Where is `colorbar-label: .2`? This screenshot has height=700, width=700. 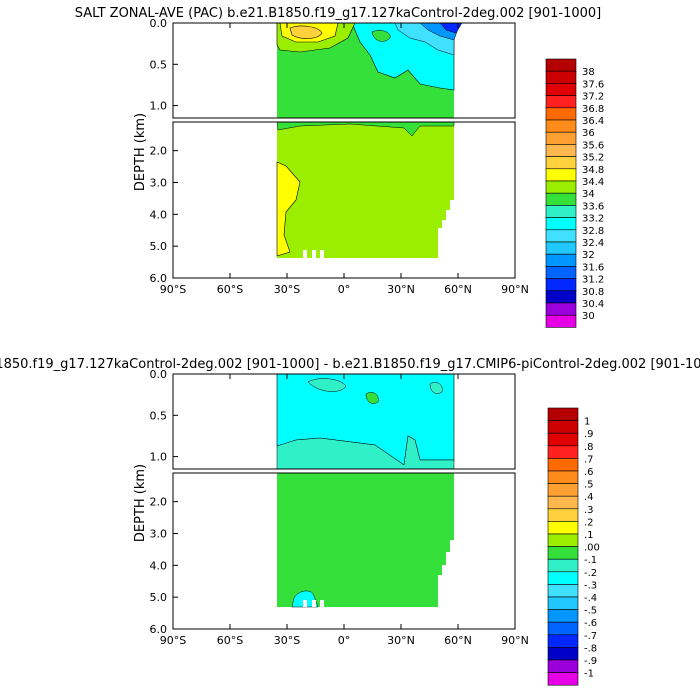 colorbar-label: .2 is located at coordinates (589, 522).